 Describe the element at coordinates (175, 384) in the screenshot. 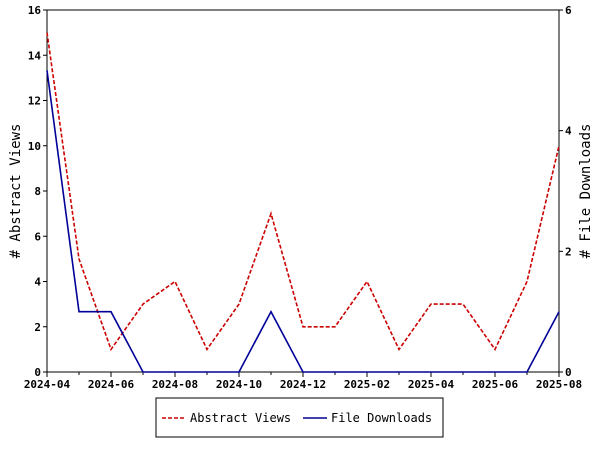

I see `x-tick-label: 2024-08` at that location.